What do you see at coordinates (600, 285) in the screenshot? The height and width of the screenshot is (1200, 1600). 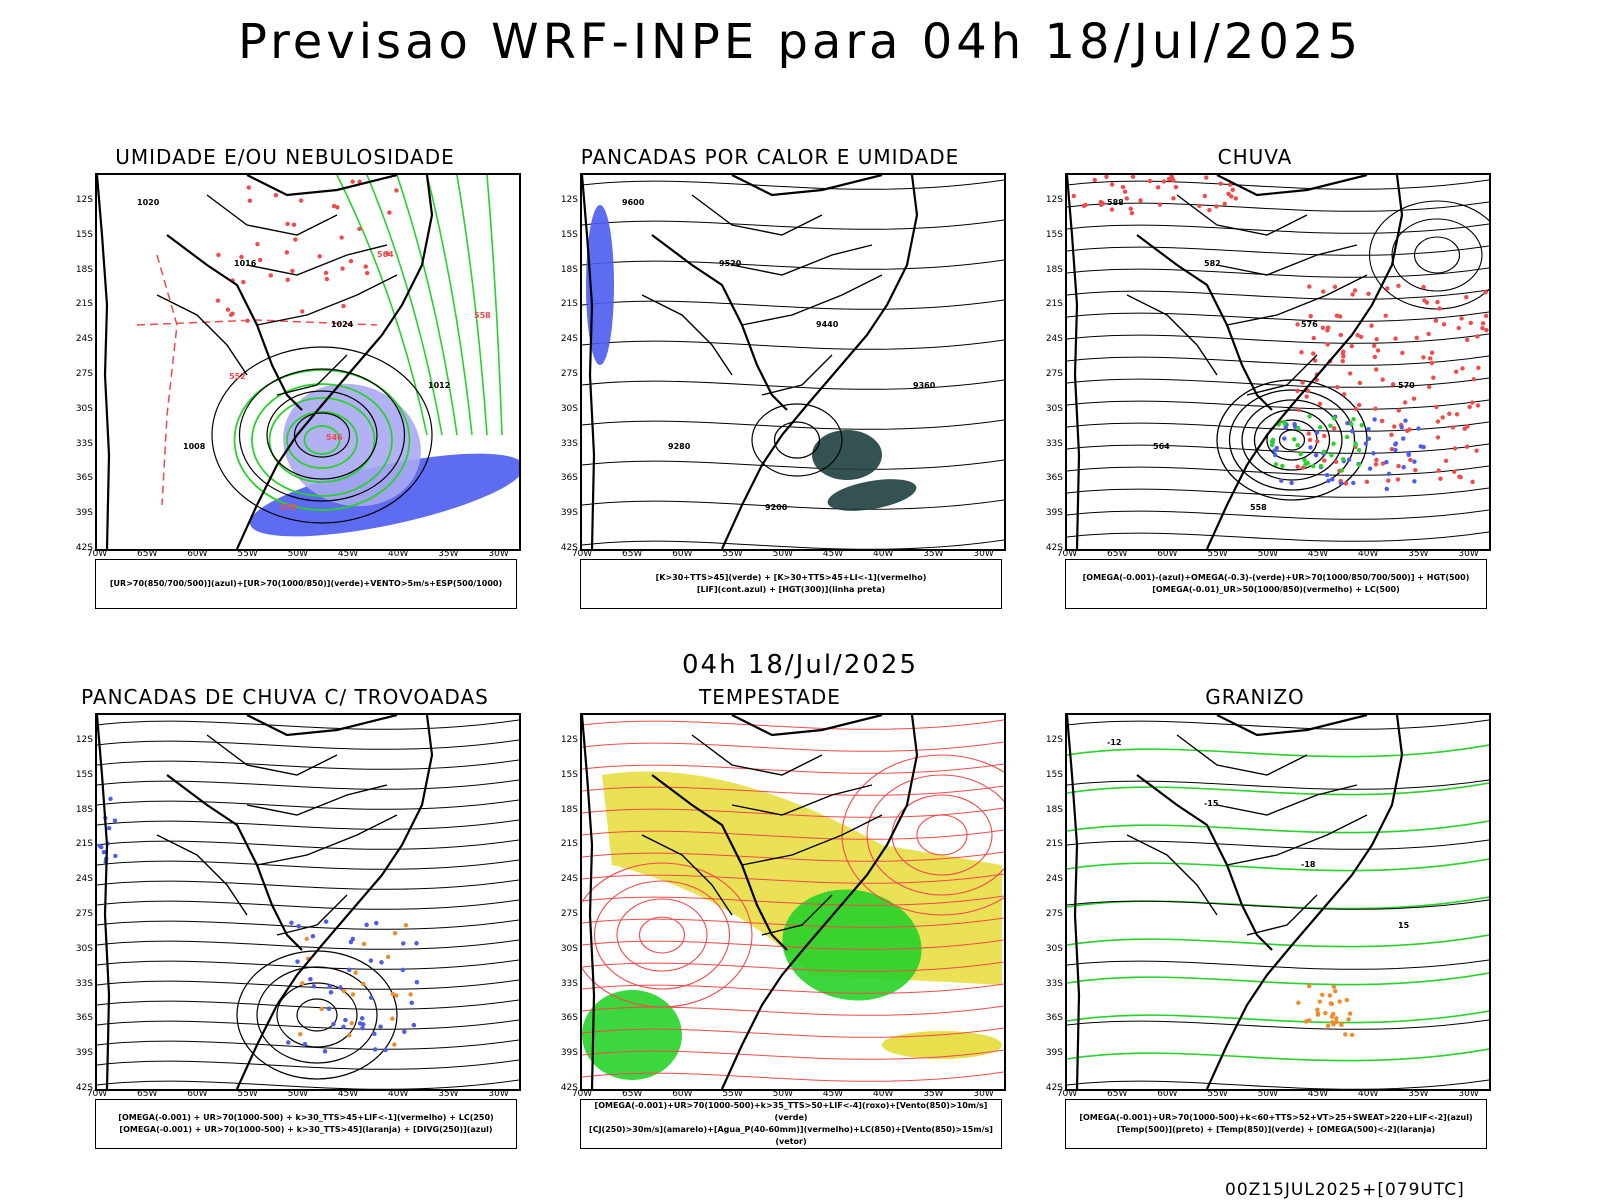 I see `lif-blue-area` at bounding box center [600, 285].